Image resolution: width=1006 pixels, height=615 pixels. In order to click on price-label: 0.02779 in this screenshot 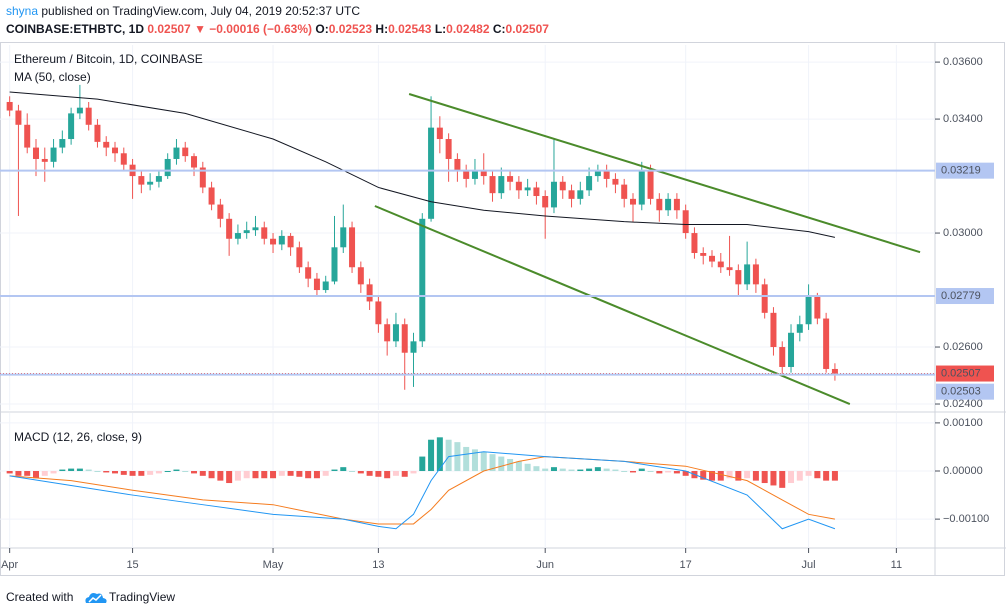, I will do `click(961, 296)`.